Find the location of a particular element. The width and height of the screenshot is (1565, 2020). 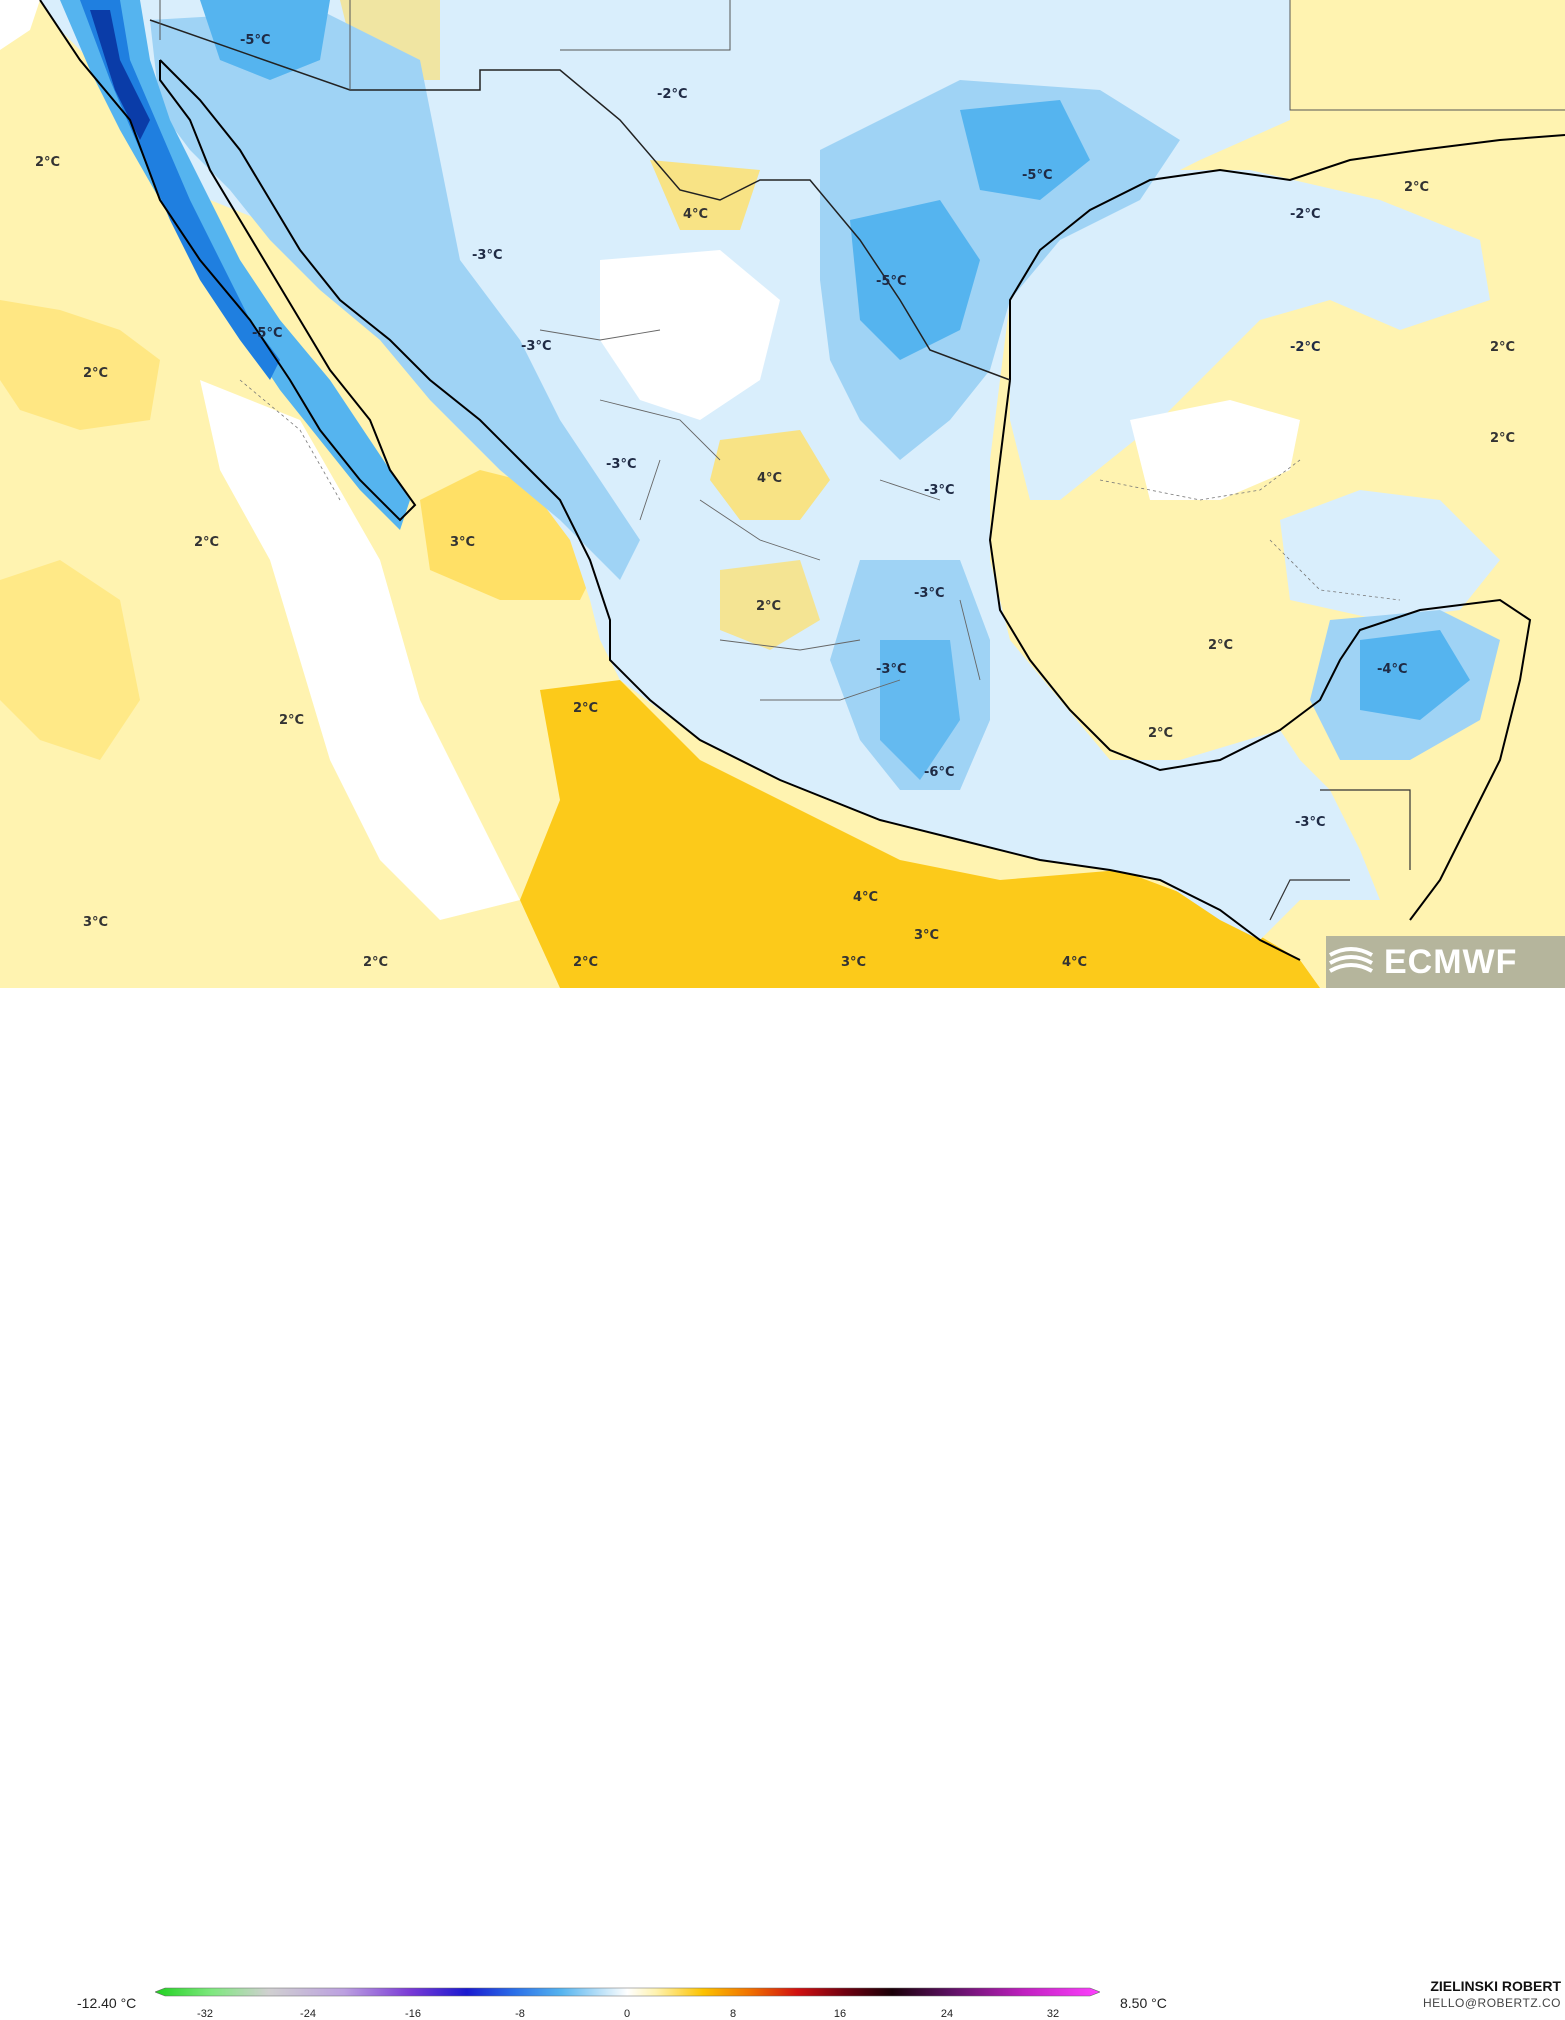

credit-name: ZIELINSKI ROBERT is located at coordinates (1495, 1986).